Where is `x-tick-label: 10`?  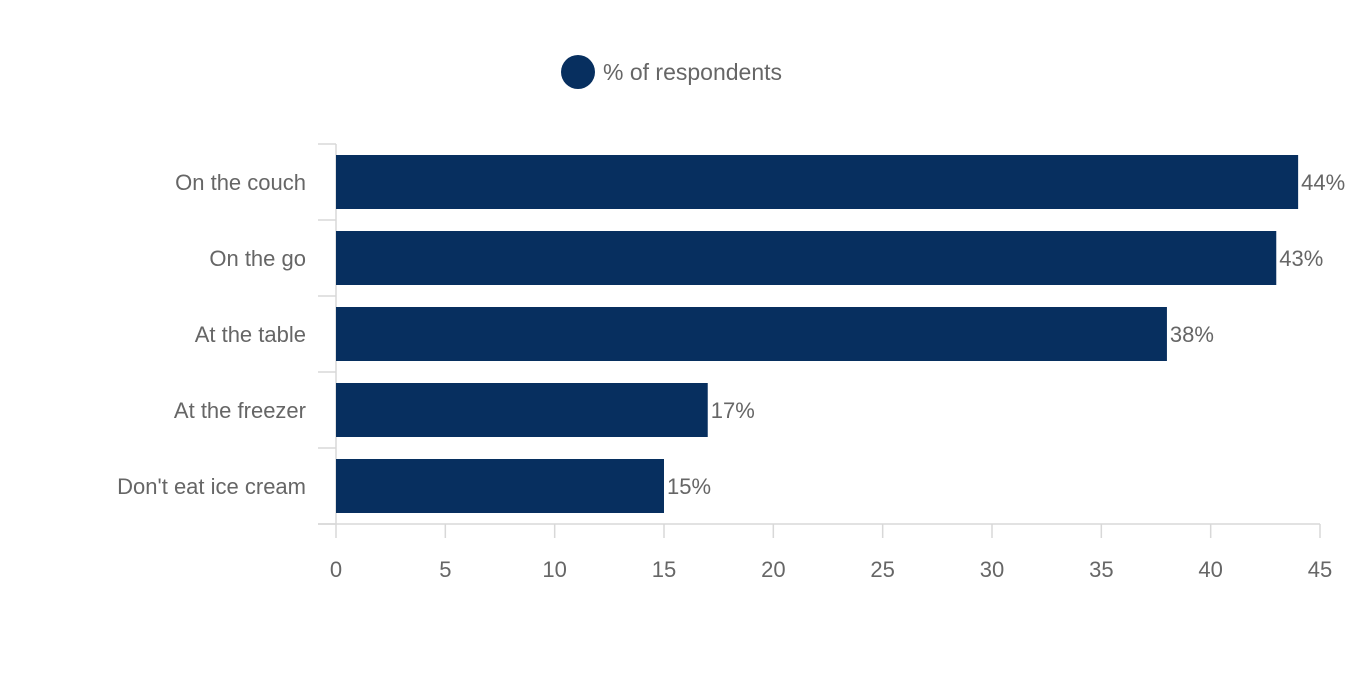
x-tick-label: 10 is located at coordinates (554, 569).